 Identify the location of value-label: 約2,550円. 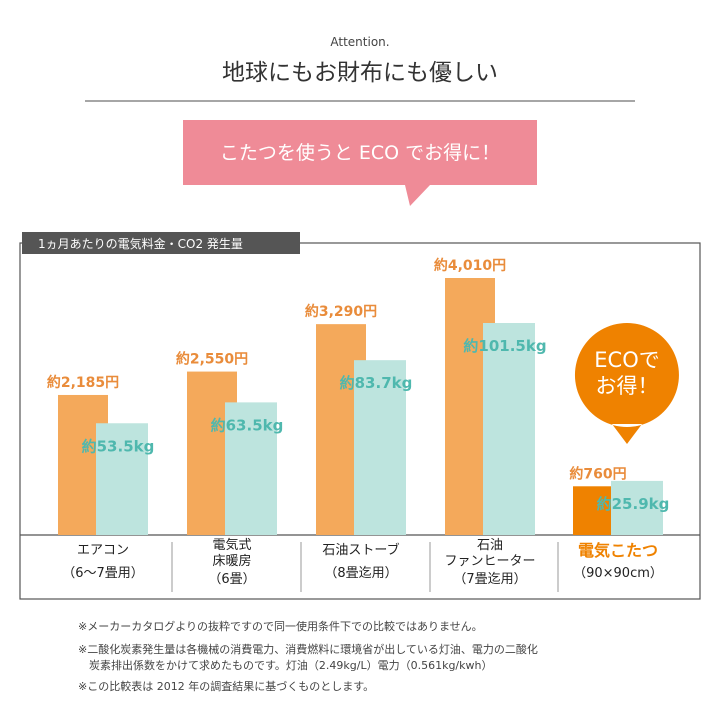
(212, 359).